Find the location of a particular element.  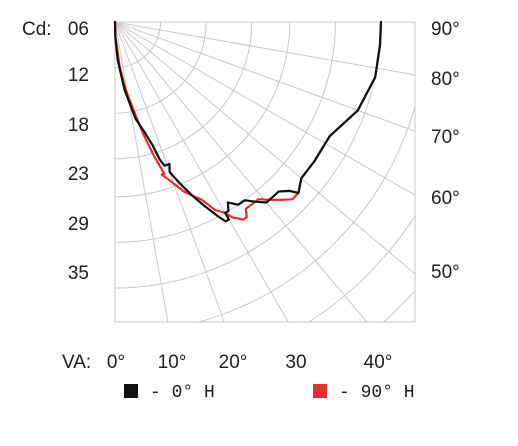

angle-tick-label: 80° is located at coordinates (445, 79).